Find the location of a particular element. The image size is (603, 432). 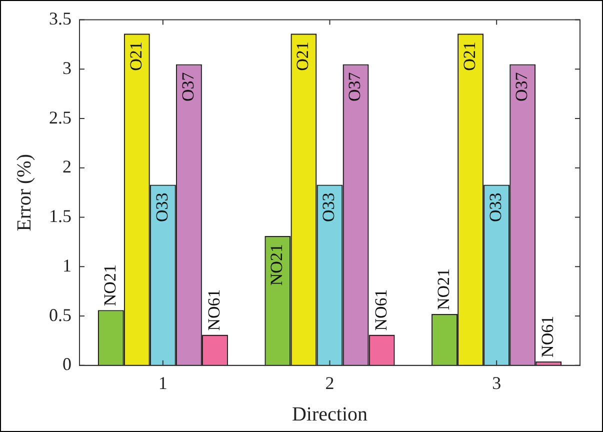

series-label: O21 is located at coordinates (470, 56).